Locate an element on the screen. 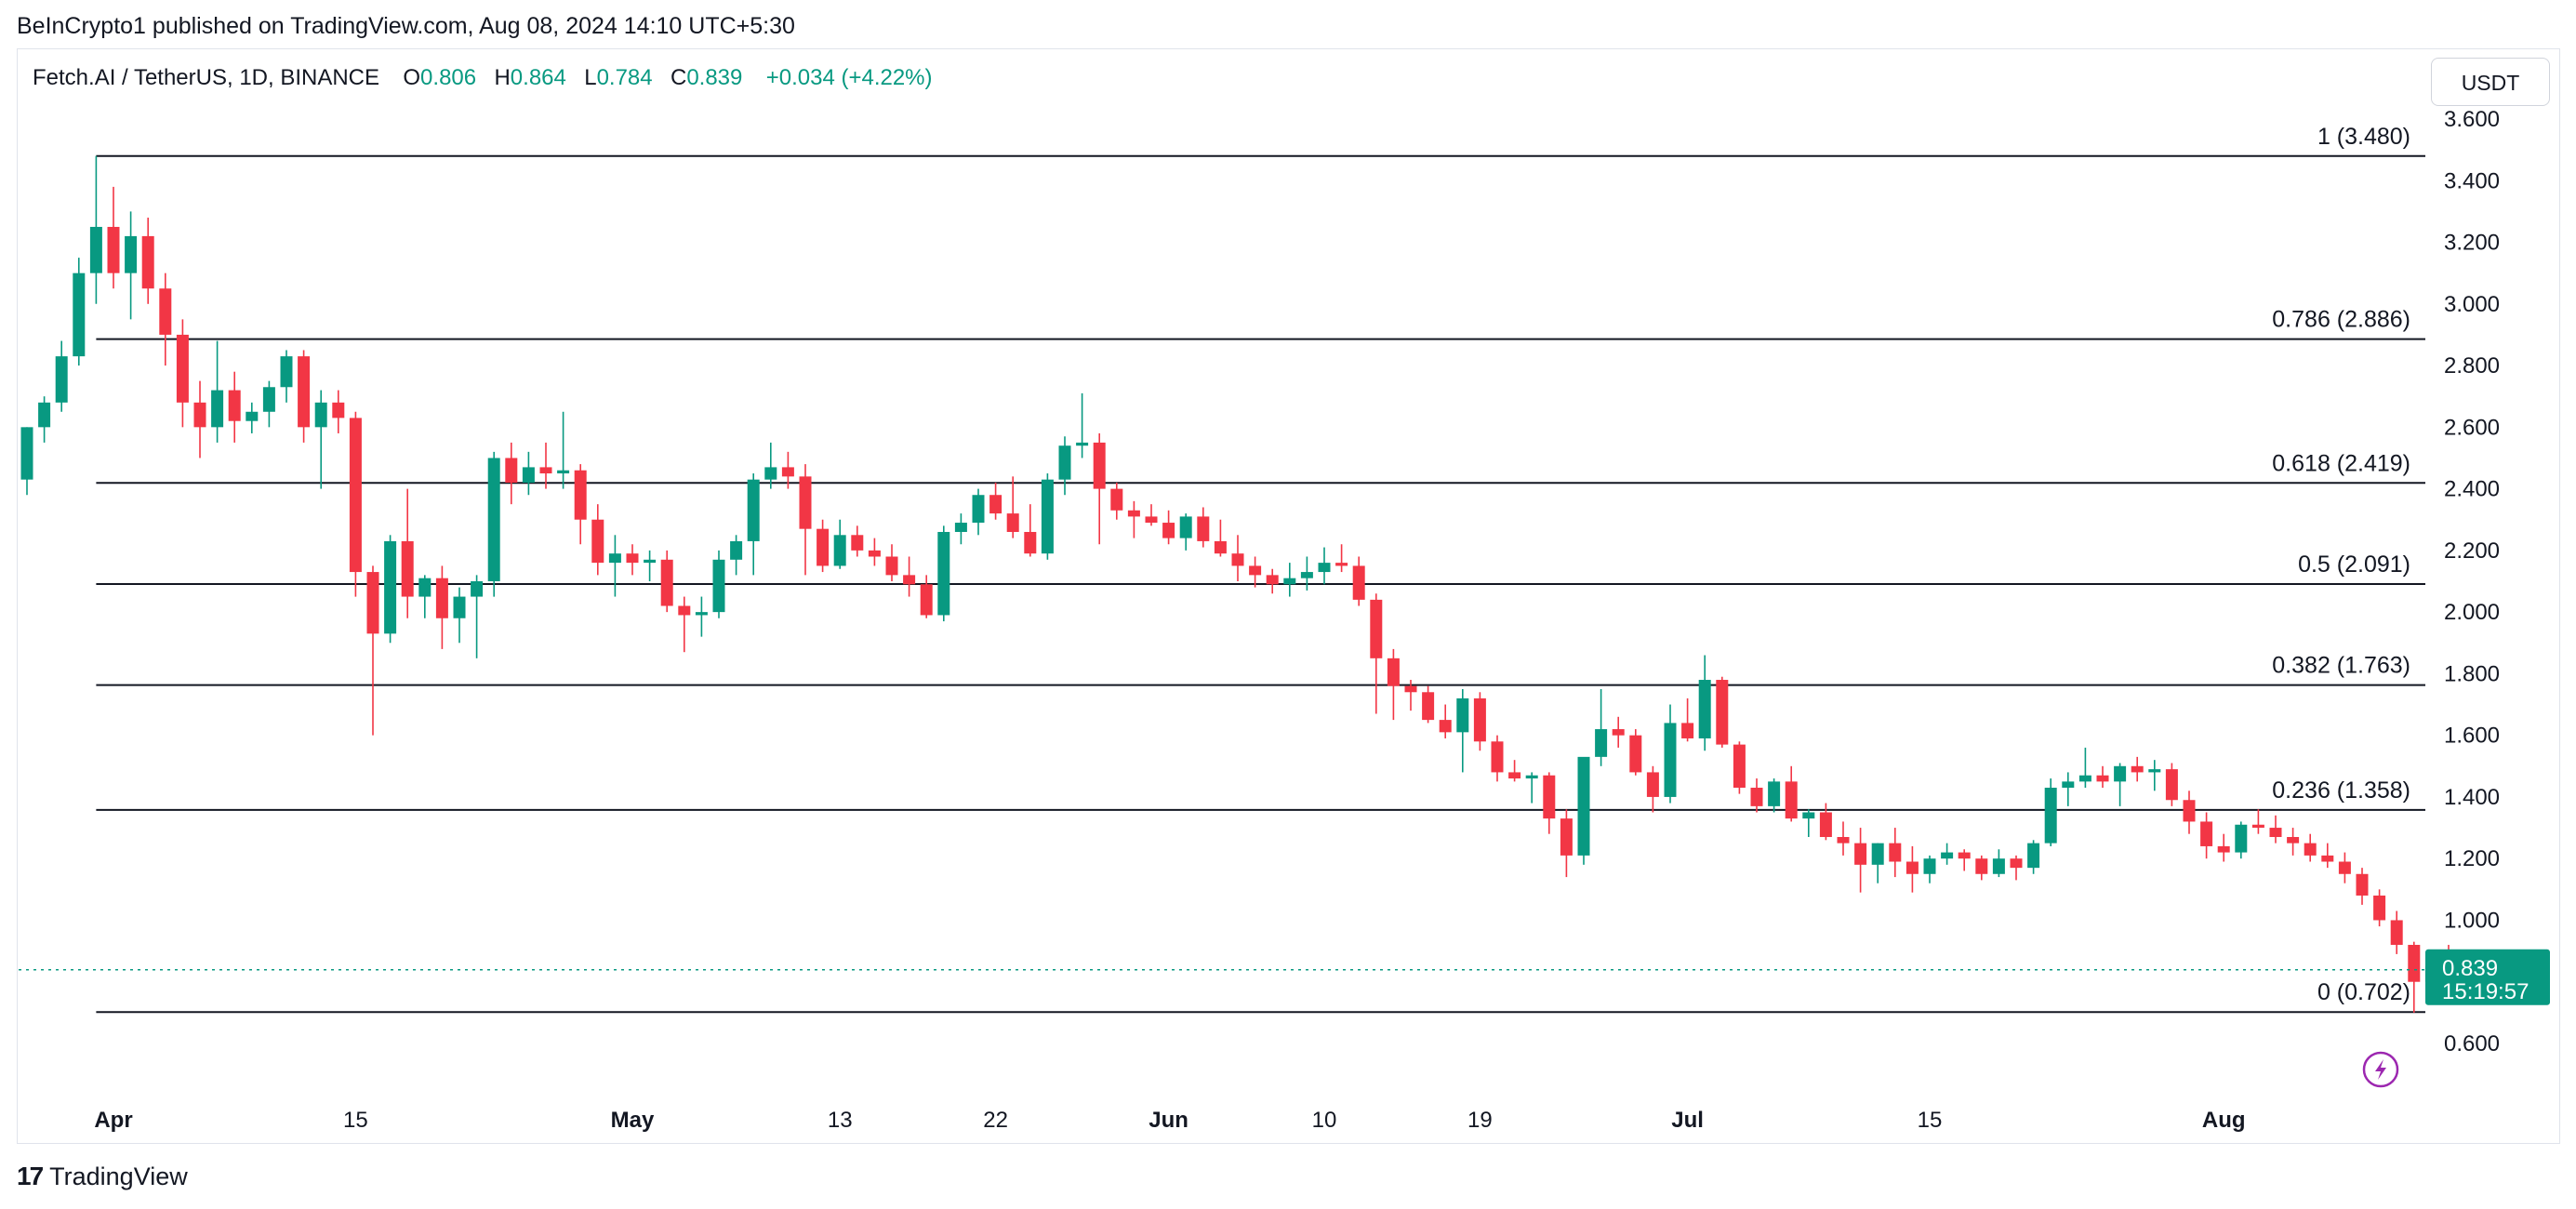 The width and height of the screenshot is (2576, 1209). currency-button: USDT is located at coordinates (2490, 82).